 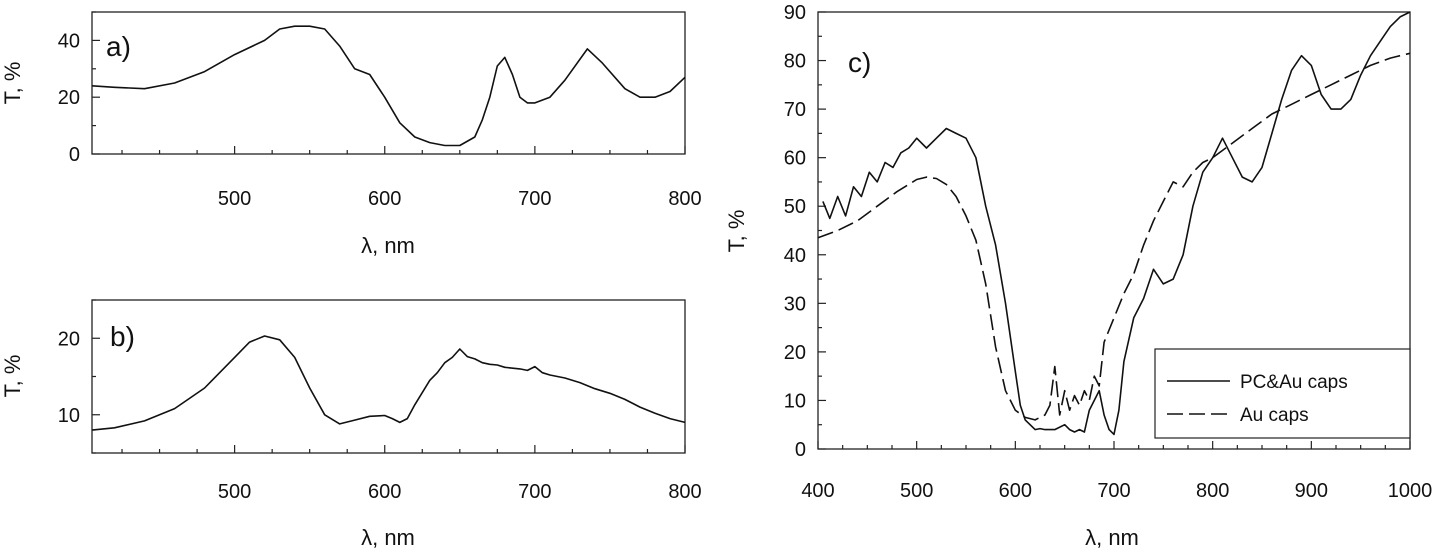 I want to click on panel-label: a), so click(x=118, y=46).